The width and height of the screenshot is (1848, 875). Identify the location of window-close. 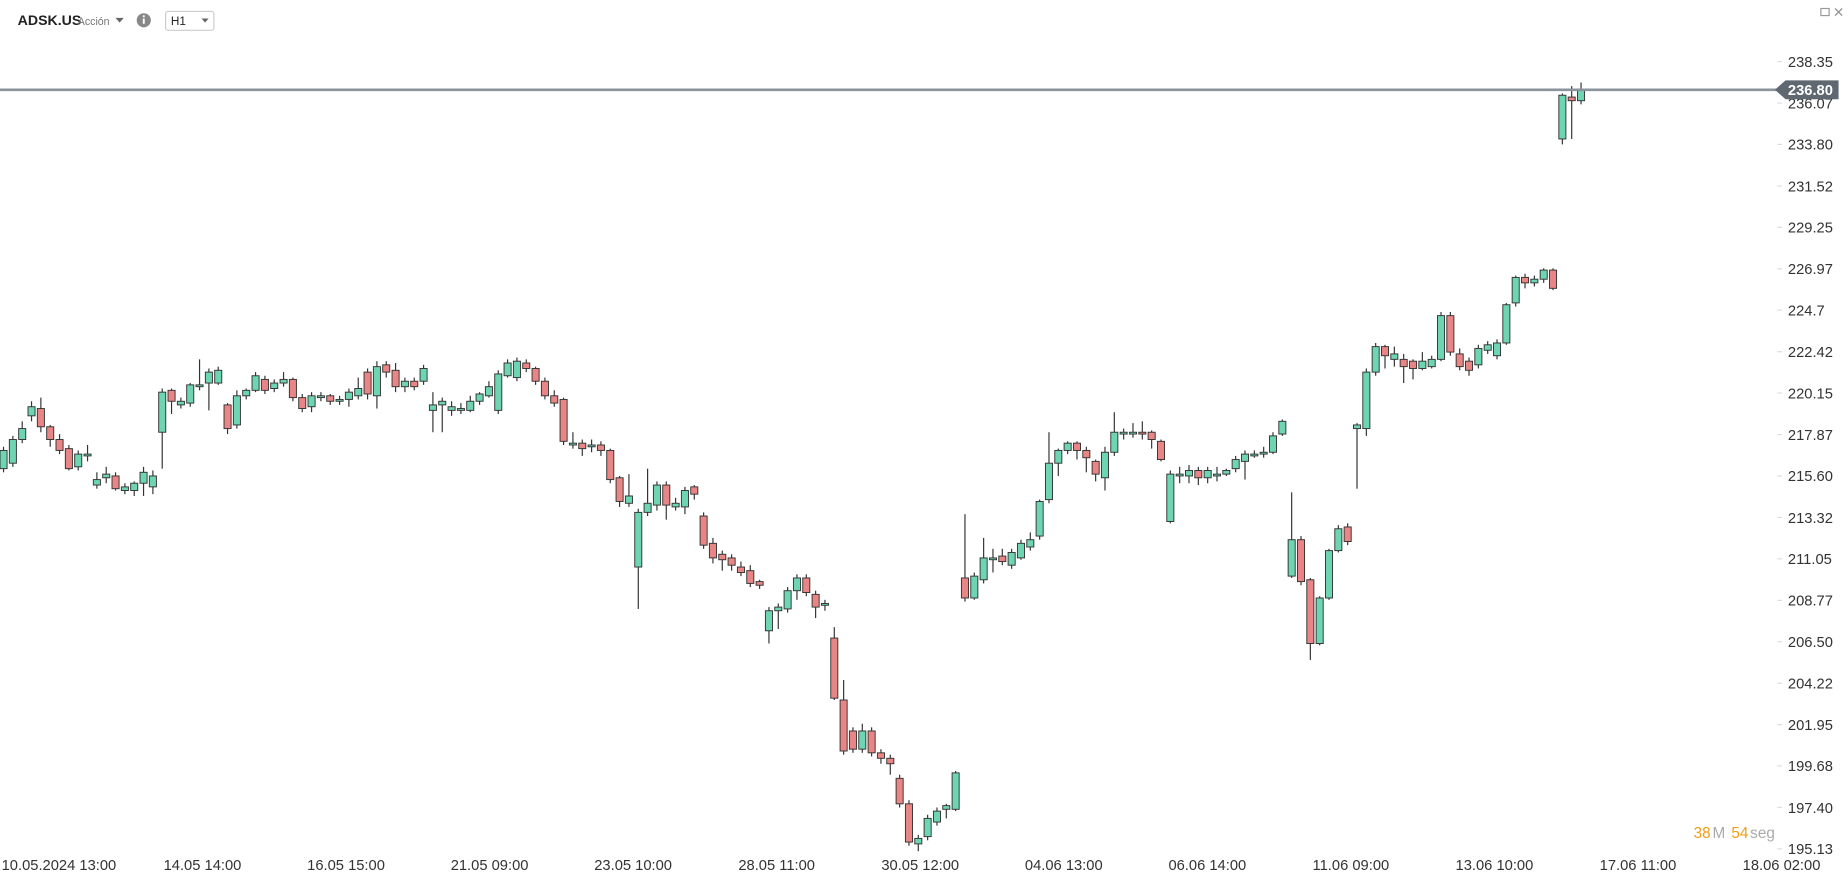
(1838, 12).